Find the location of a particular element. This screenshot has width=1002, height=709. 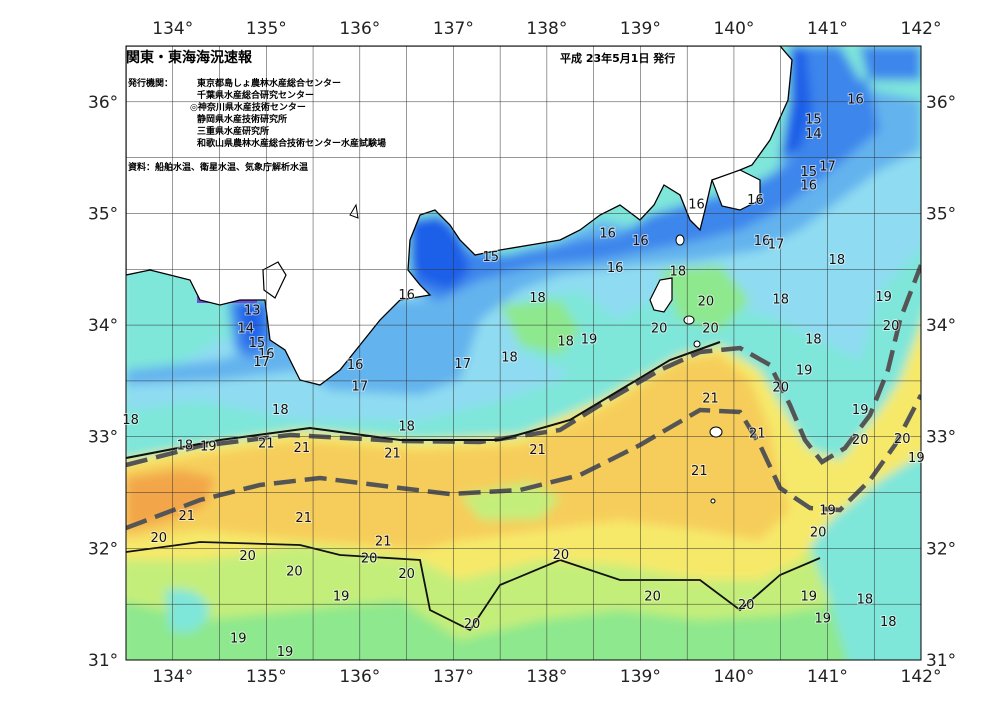

publisher-item: 千葉県水産総合研究センター is located at coordinates (256, 96).